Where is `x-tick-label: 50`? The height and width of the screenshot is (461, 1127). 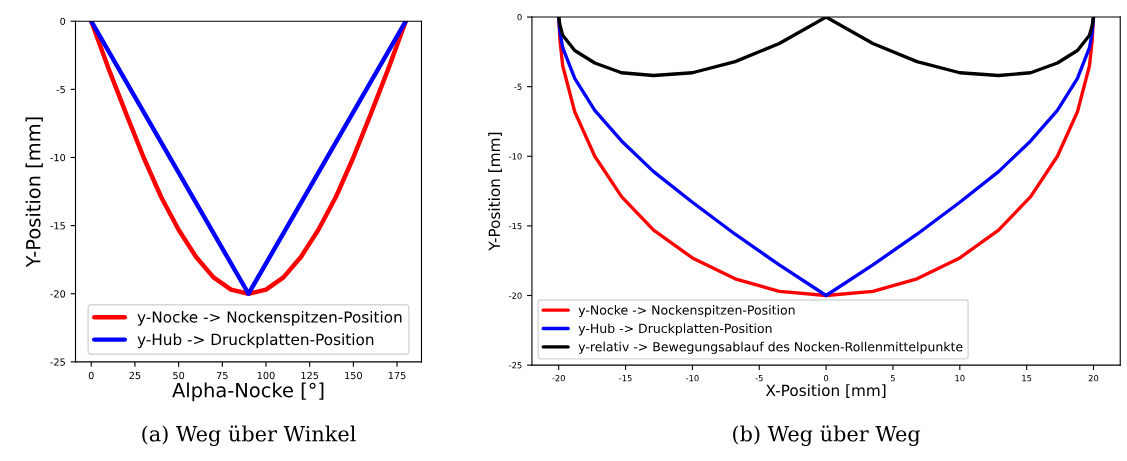
x-tick-label: 50 is located at coordinates (179, 375).